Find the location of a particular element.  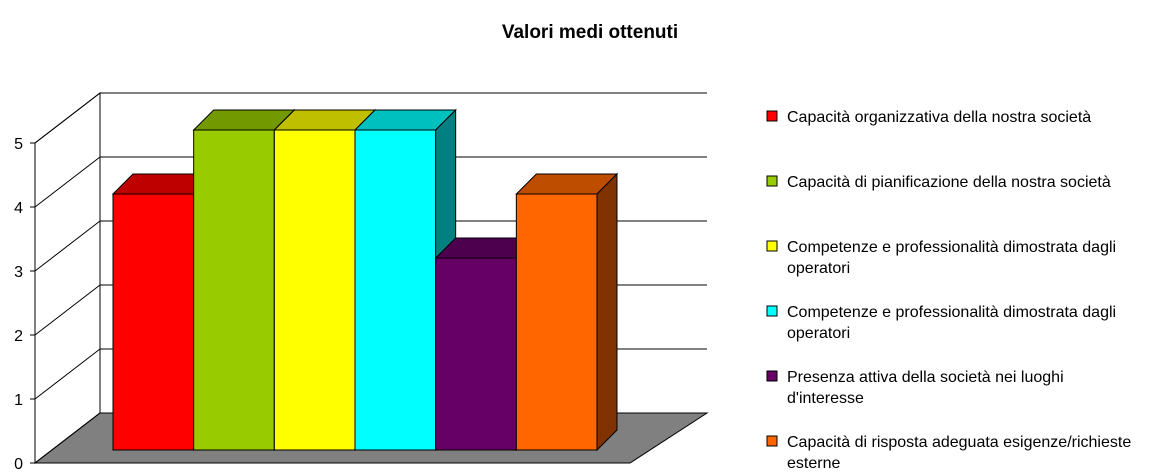

y-tick-label: 0 is located at coordinates (18, 464).